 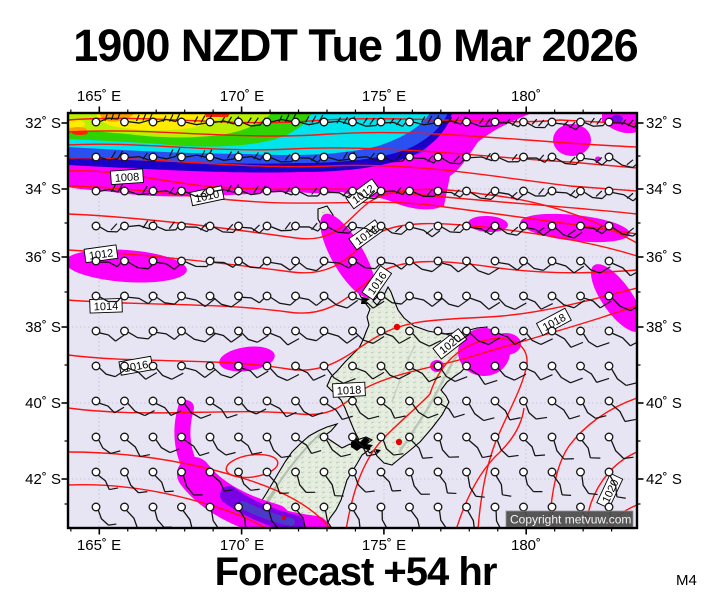 What do you see at coordinates (99, 96) in the screenshot?
I see `lon-label-top: 165˚ E` at bounding box center [99, 96].